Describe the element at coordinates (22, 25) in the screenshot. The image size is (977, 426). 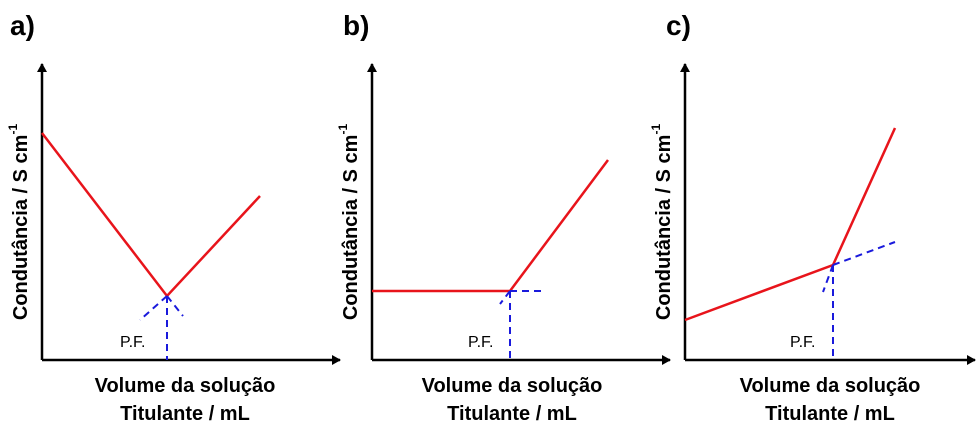
I see `panel-label: a)` at that location.